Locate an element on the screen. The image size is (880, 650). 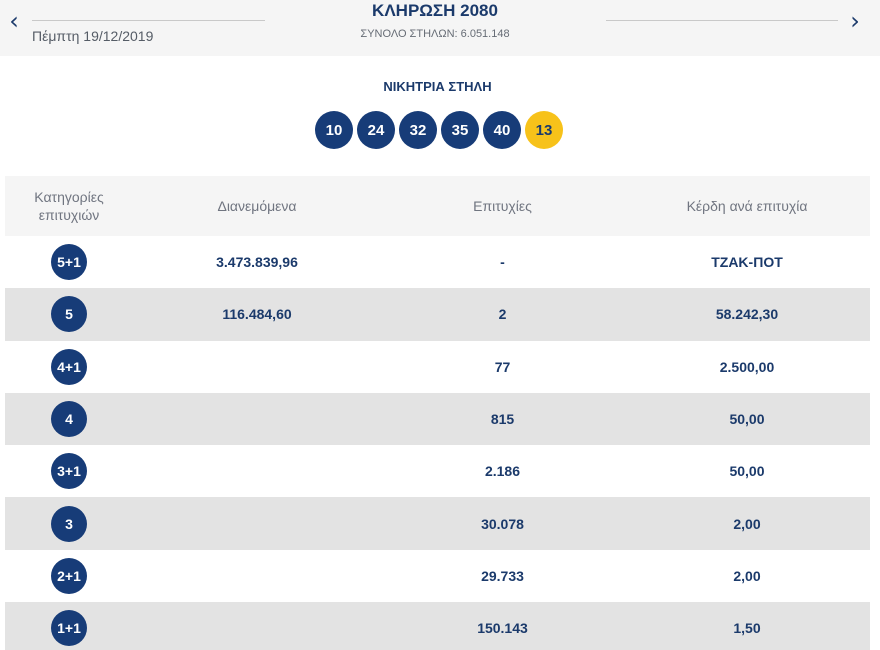
category-badge: 3+1 is located at coordinates (69, 471).